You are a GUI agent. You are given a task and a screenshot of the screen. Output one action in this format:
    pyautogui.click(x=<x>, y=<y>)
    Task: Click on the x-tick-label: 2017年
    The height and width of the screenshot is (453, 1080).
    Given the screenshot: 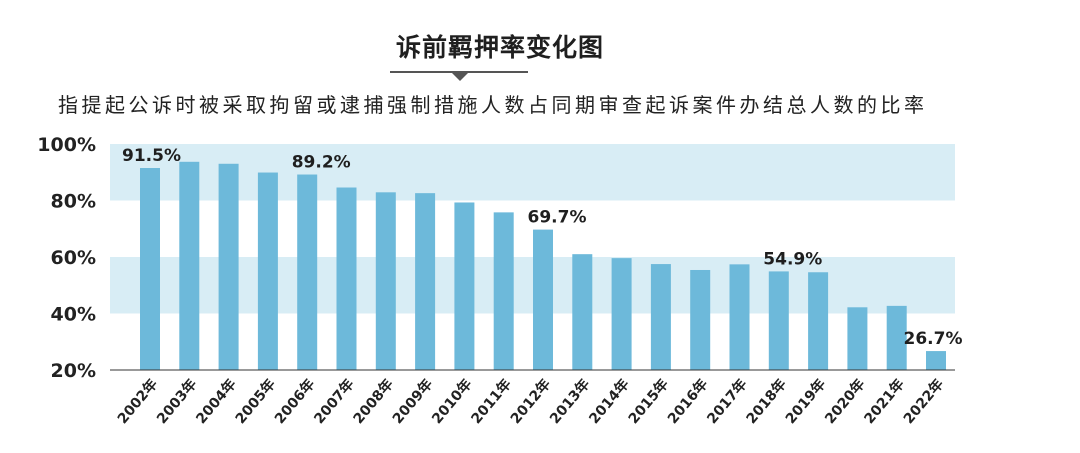 What is the action you would take?
    pyautogui.click(x=726, y=402)
    